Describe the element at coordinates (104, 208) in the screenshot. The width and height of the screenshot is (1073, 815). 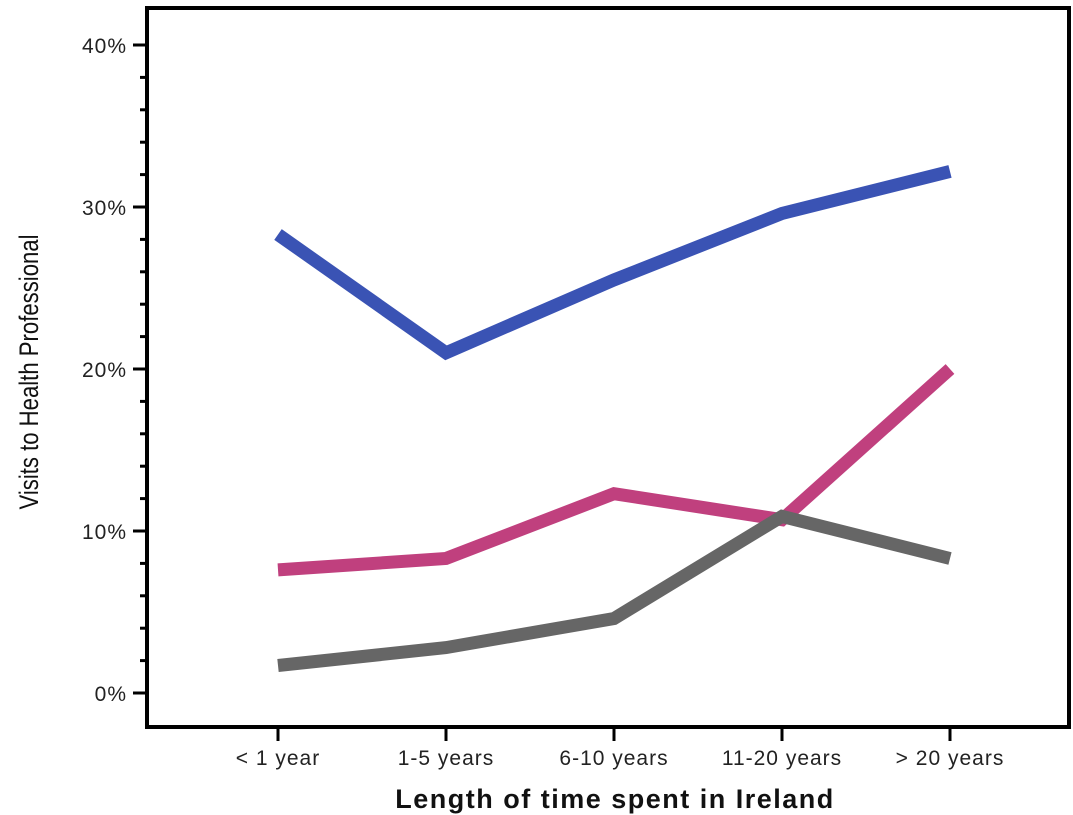
I see `y-tick-label: 30%` at that location.